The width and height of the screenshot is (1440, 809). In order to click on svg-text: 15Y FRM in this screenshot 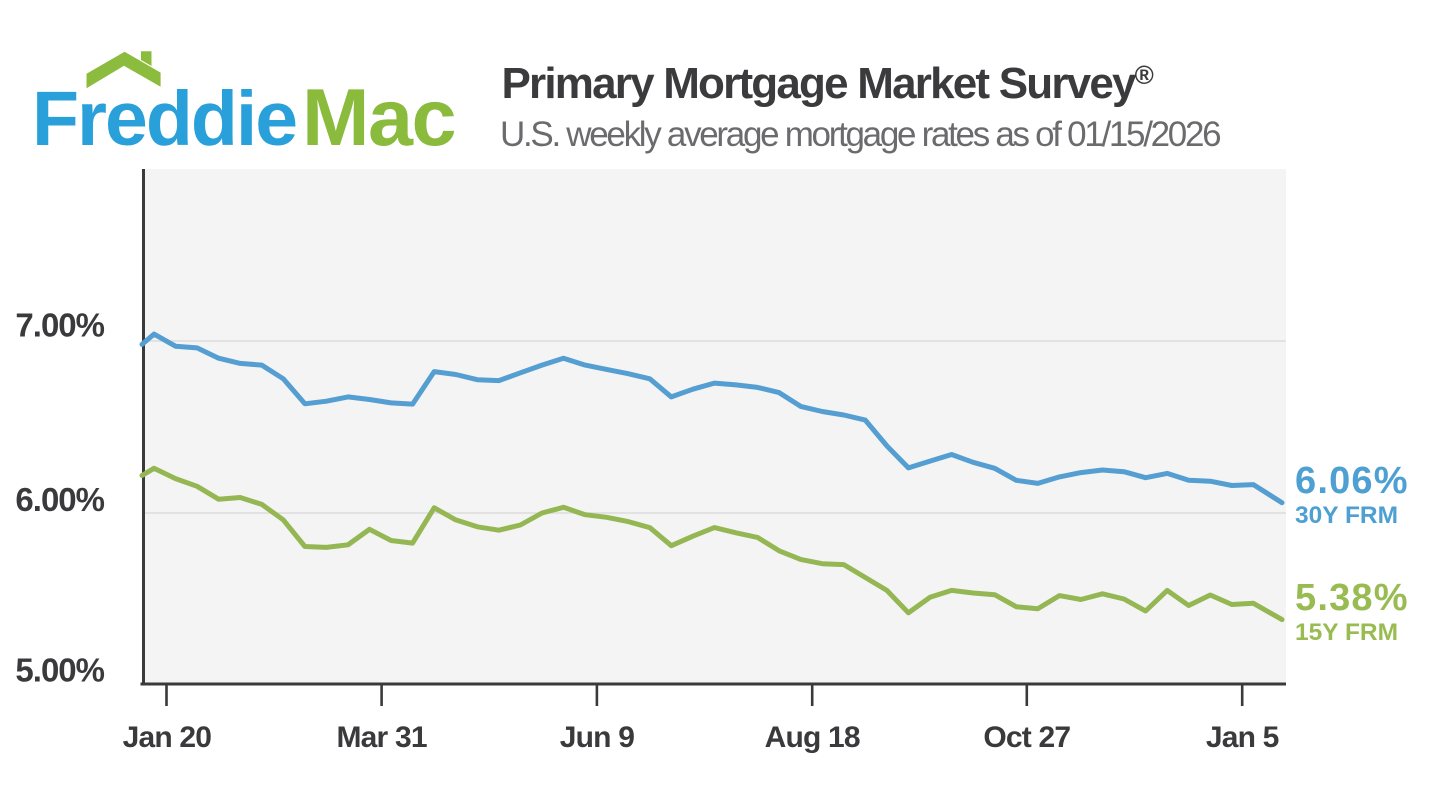, I will do `click(1346, 632)`.